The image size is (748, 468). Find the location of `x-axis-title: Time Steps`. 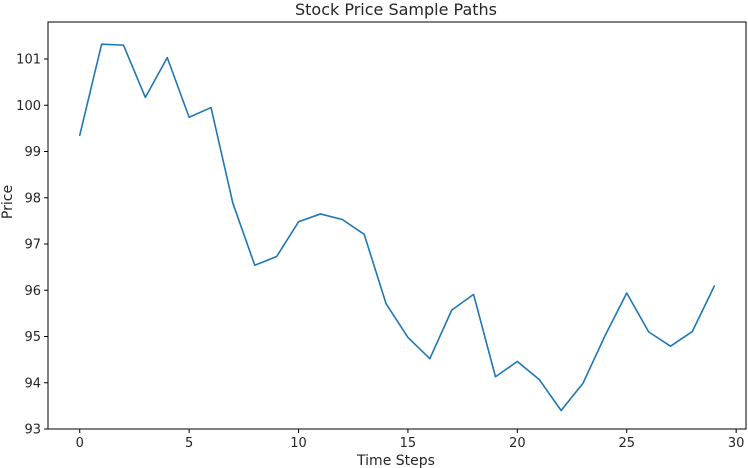

x-axis-title: Time Steps is located at coordinates (395, 460).